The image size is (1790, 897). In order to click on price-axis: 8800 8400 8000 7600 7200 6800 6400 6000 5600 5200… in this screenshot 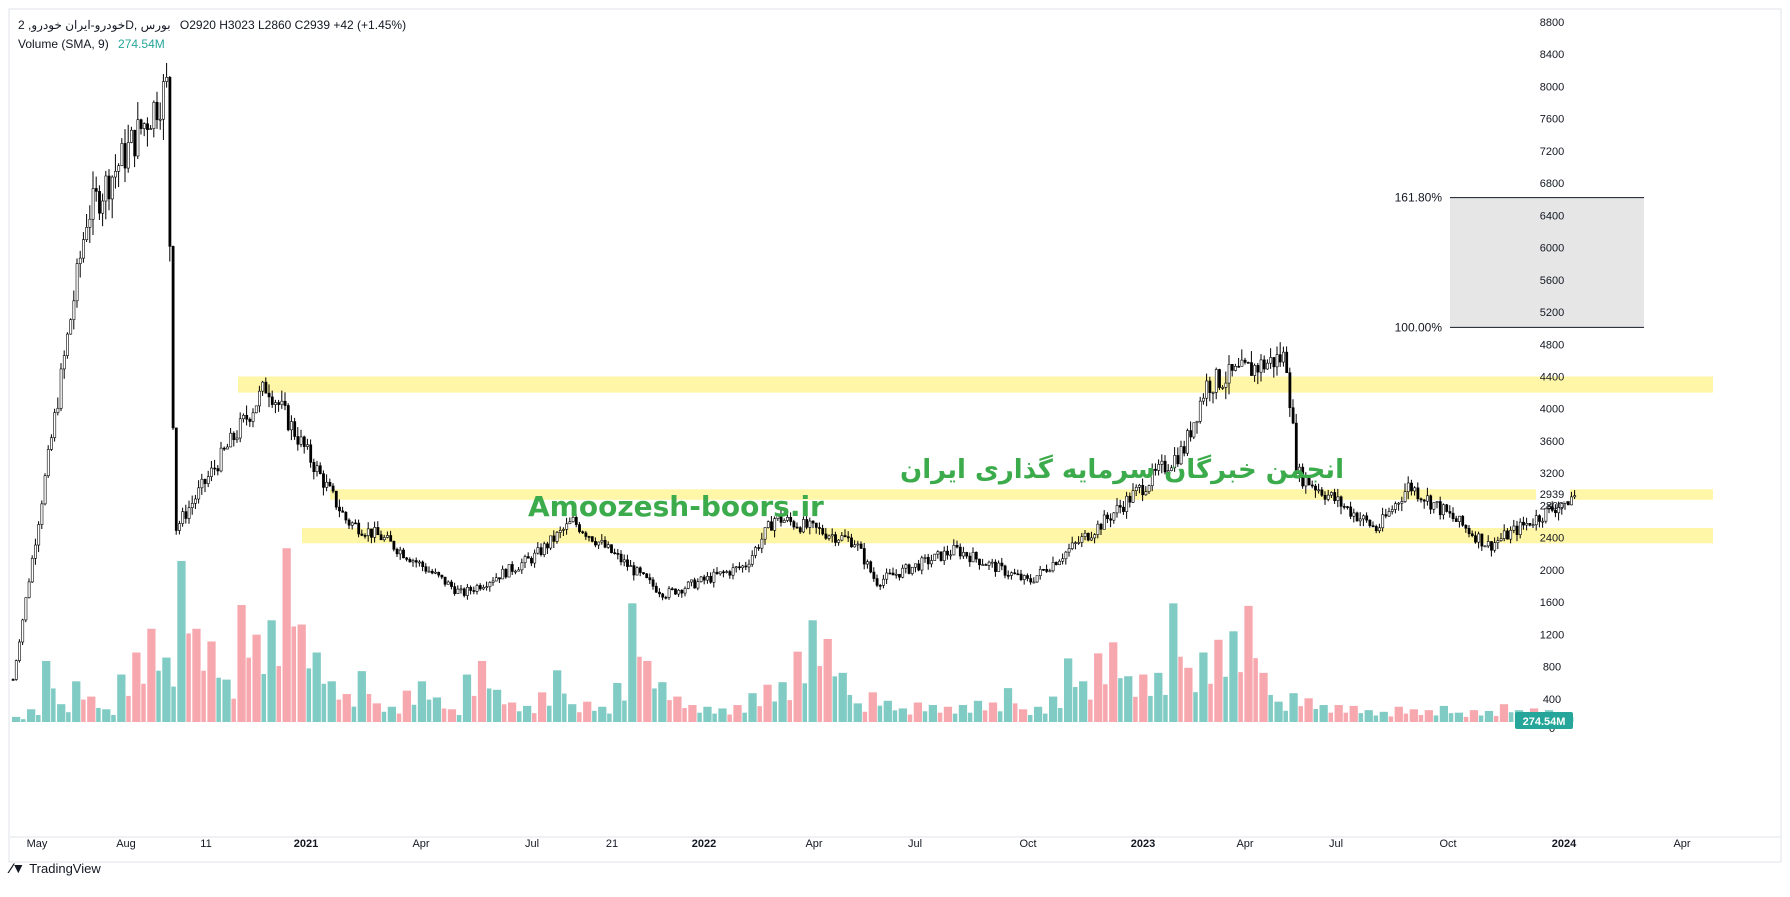, I will do `click(1544, 376)`.